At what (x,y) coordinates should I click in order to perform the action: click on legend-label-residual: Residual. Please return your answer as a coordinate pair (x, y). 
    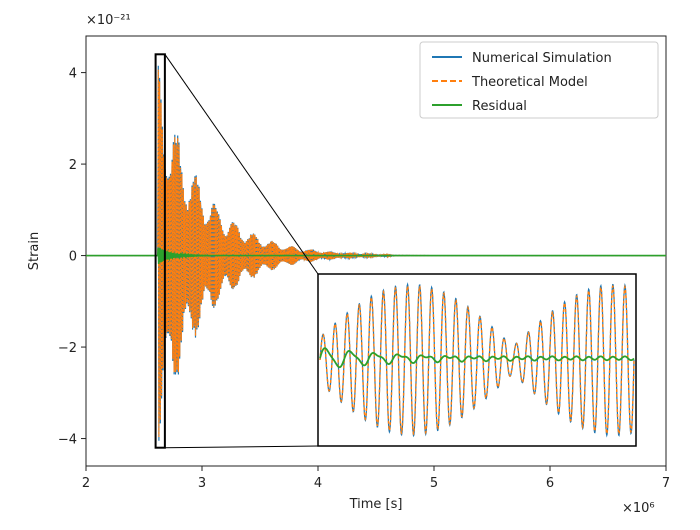
    Looking at the image, I should click on (499, 106).